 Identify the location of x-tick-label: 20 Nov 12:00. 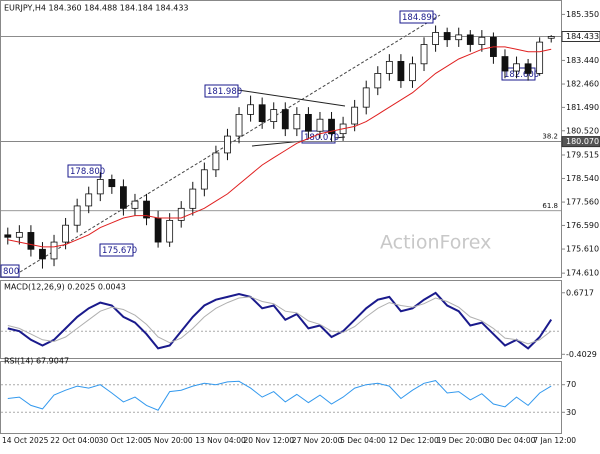
(269, 440).